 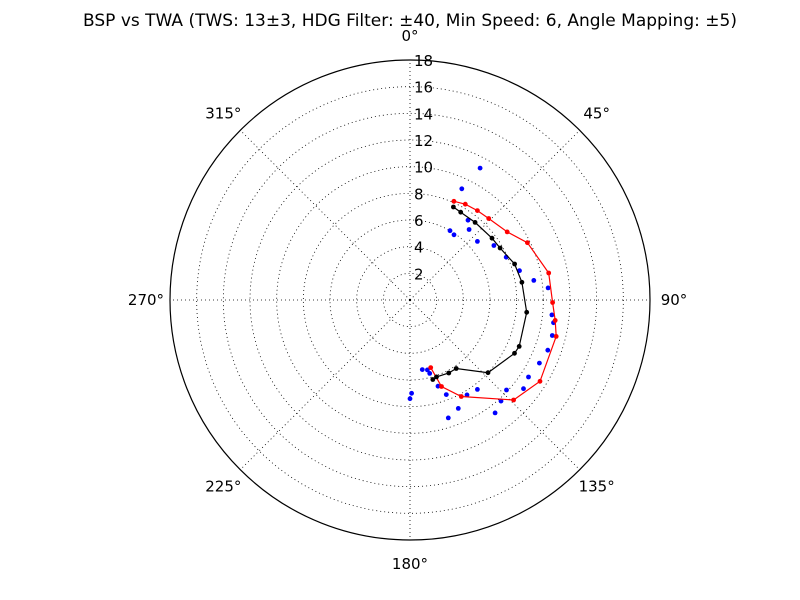 What do you see at coordinates (597, 487) in the screenshot?
I see `angle-tick-label: 135°` at bounding box center [597, 487].